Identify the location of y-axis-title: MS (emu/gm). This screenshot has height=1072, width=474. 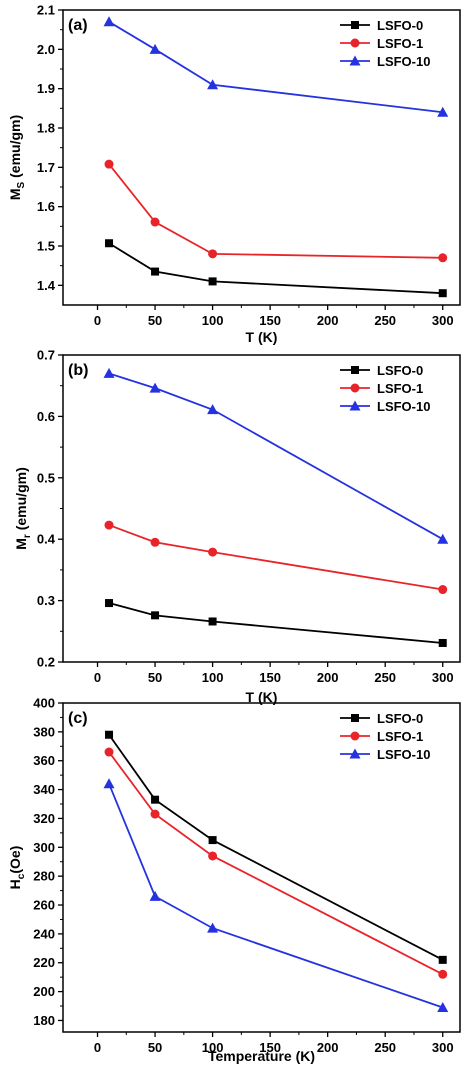
(17, 157).